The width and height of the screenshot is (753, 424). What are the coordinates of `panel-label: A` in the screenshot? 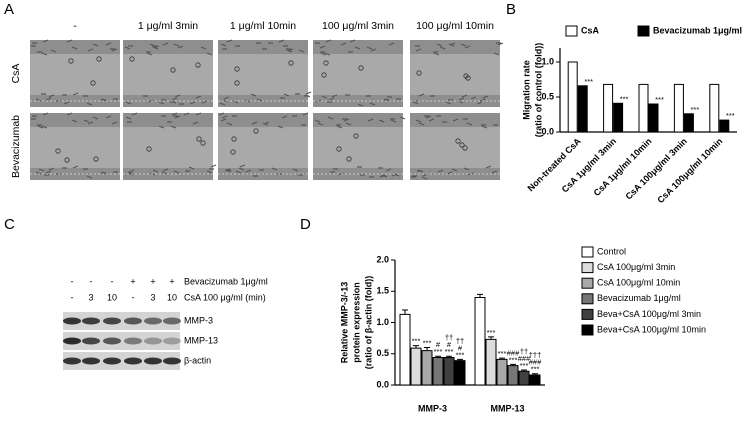 It's located at (9, 9).